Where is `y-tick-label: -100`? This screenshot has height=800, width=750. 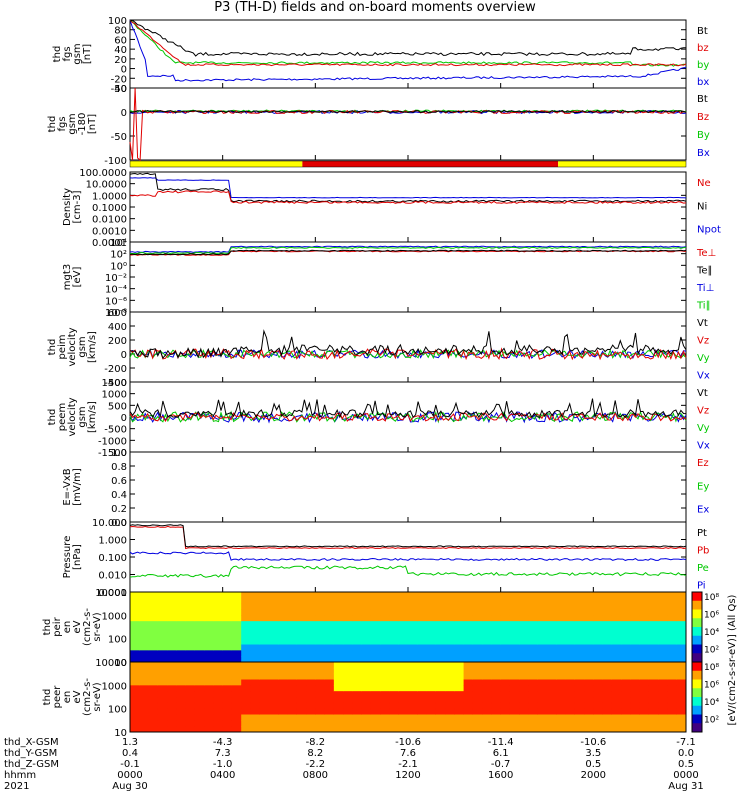 y-tick-label: -100 is located at coordinates (115, 161).